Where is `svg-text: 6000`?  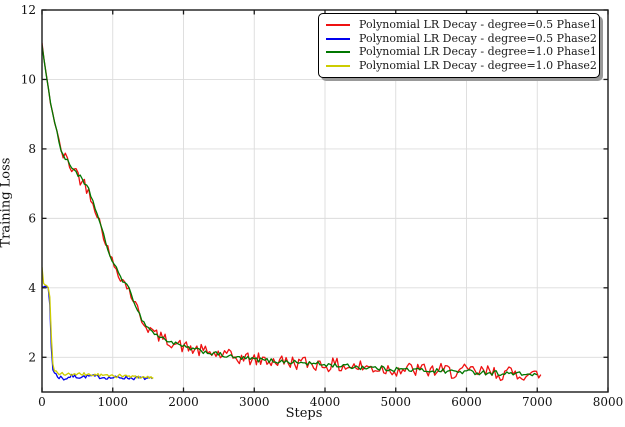 svg-text: 6000 is located at coordinates (466, 402).